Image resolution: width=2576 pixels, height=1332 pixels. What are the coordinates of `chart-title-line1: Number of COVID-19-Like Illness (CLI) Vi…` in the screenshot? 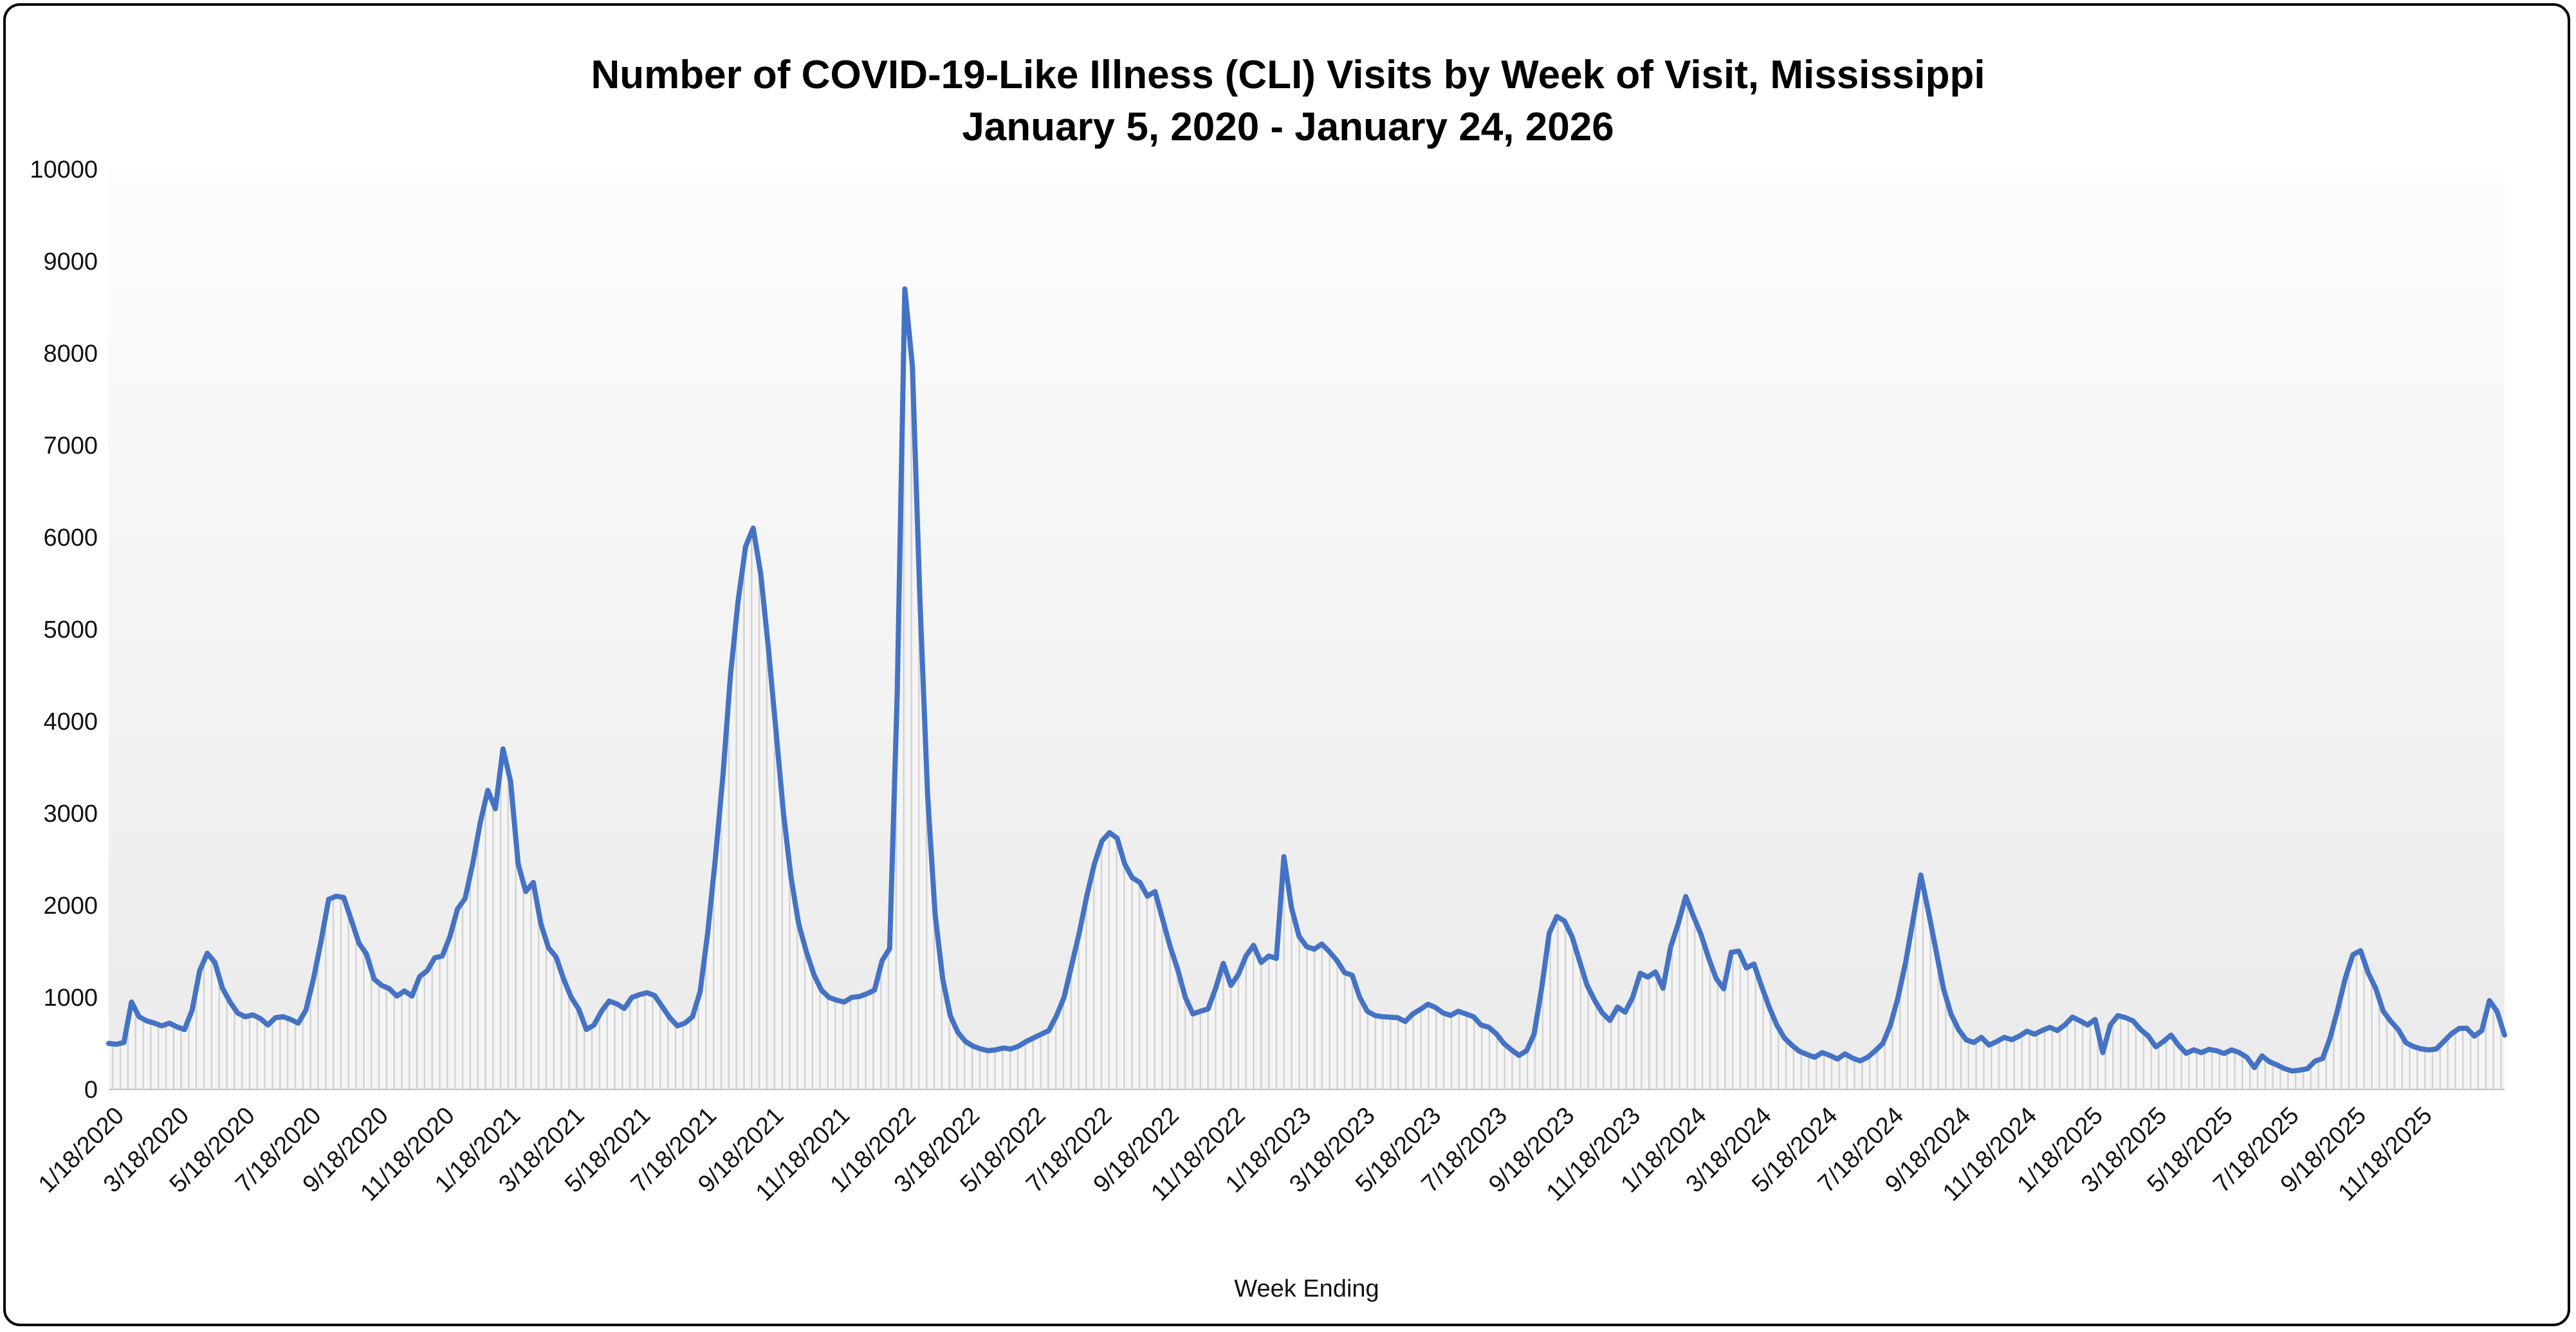 It's located at (1288, 75).